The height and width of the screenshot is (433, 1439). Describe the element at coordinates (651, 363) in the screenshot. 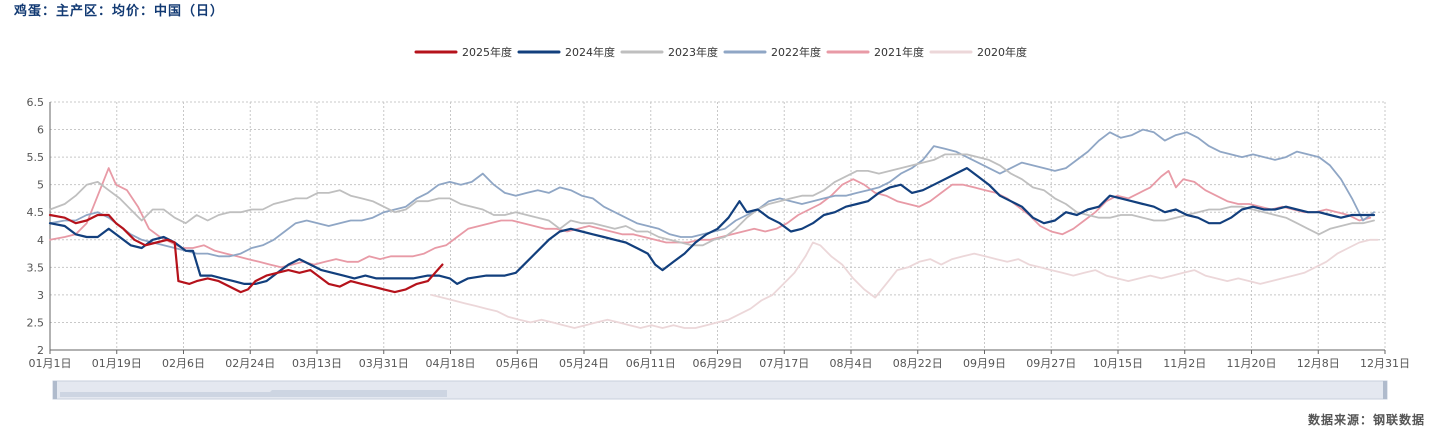

I see `x-tick-label: 06月11日` at that location.